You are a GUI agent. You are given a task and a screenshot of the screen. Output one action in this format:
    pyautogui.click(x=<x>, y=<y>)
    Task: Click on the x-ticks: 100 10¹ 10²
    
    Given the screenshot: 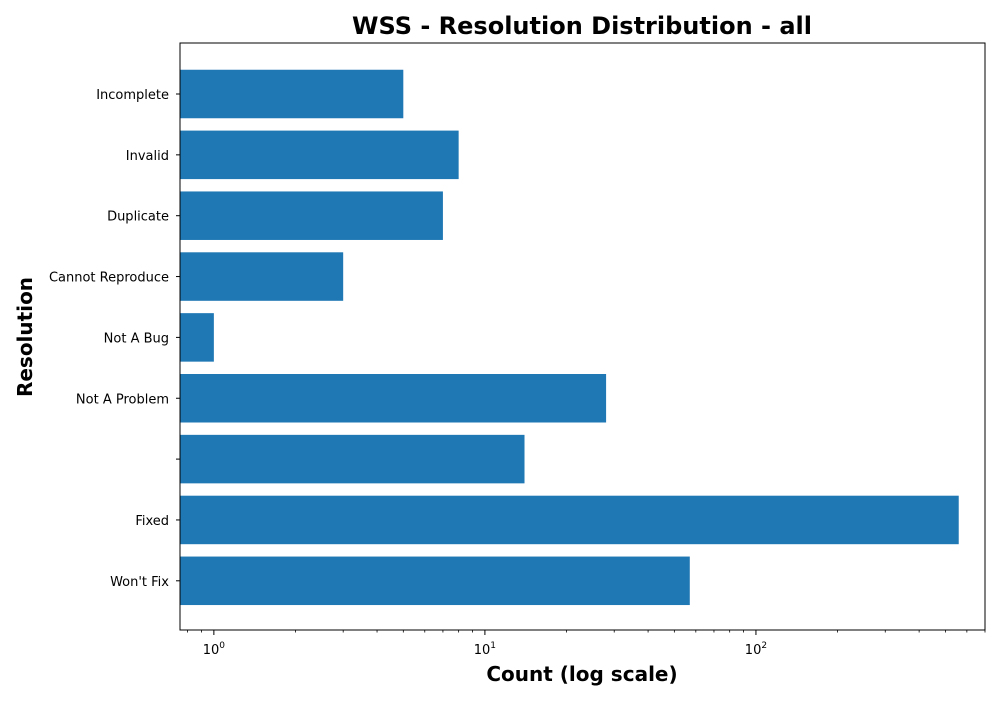 What is the action you would take?
    pyautogui.click(x=586, y=644)
    